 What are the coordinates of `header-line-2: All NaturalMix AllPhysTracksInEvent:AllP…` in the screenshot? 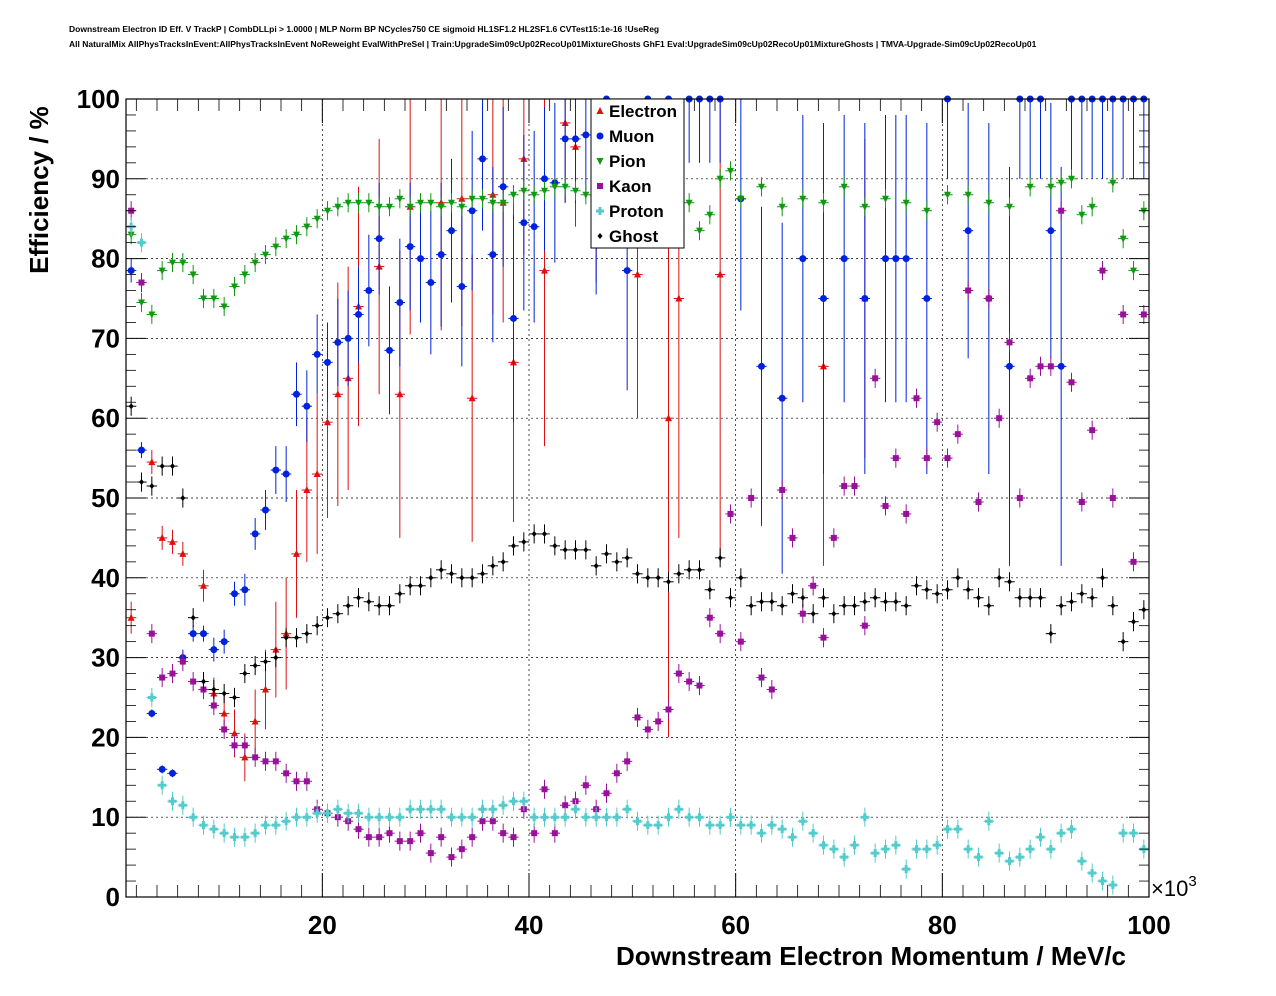 It's located at (553, 44).